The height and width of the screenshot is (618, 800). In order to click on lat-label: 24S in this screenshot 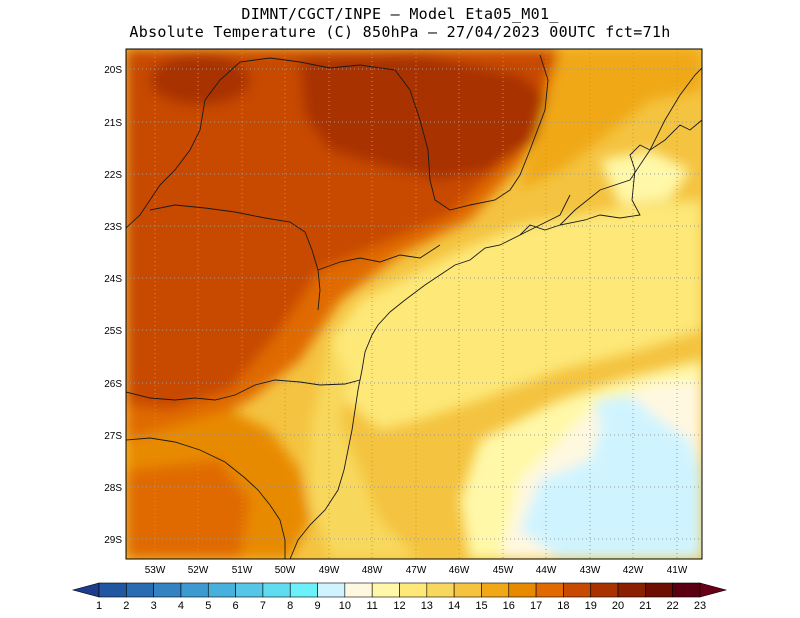, I will do `click(113, 279)`.